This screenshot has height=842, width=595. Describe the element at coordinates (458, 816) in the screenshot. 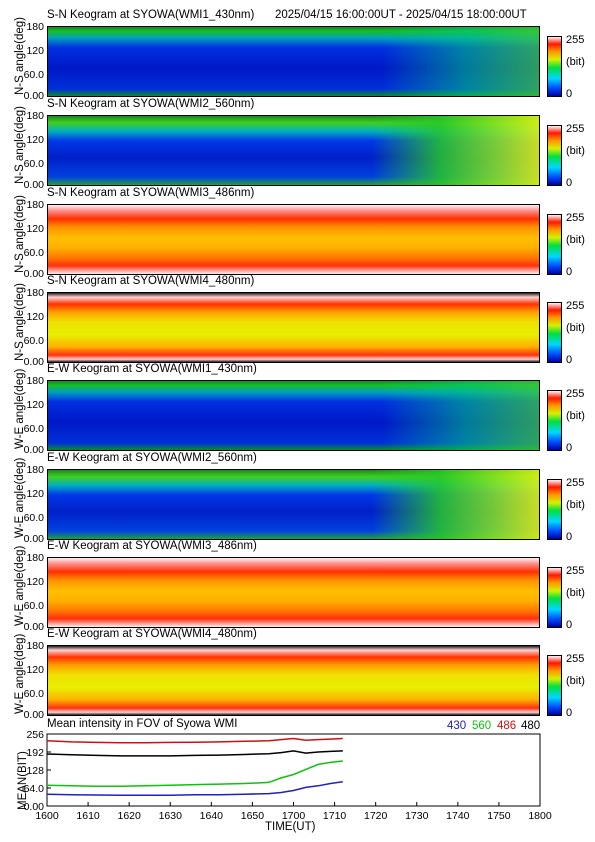

I see `x-tick-label: 1740` at that location.